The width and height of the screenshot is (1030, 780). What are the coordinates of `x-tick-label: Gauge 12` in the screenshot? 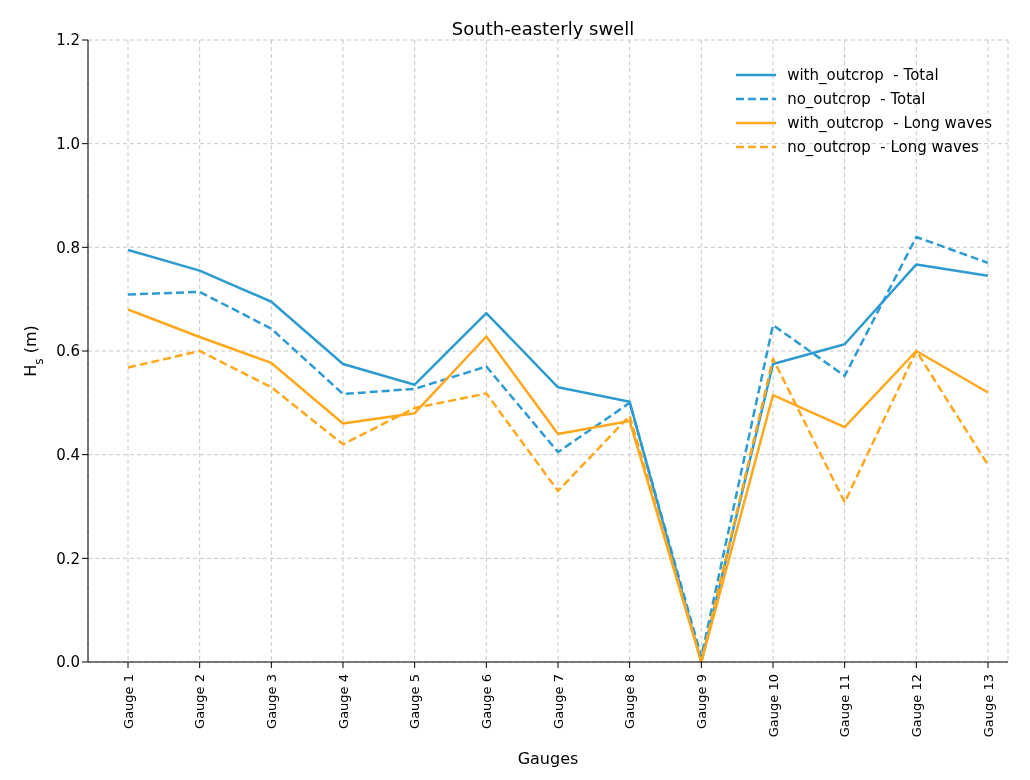 It's located at (916, 706).